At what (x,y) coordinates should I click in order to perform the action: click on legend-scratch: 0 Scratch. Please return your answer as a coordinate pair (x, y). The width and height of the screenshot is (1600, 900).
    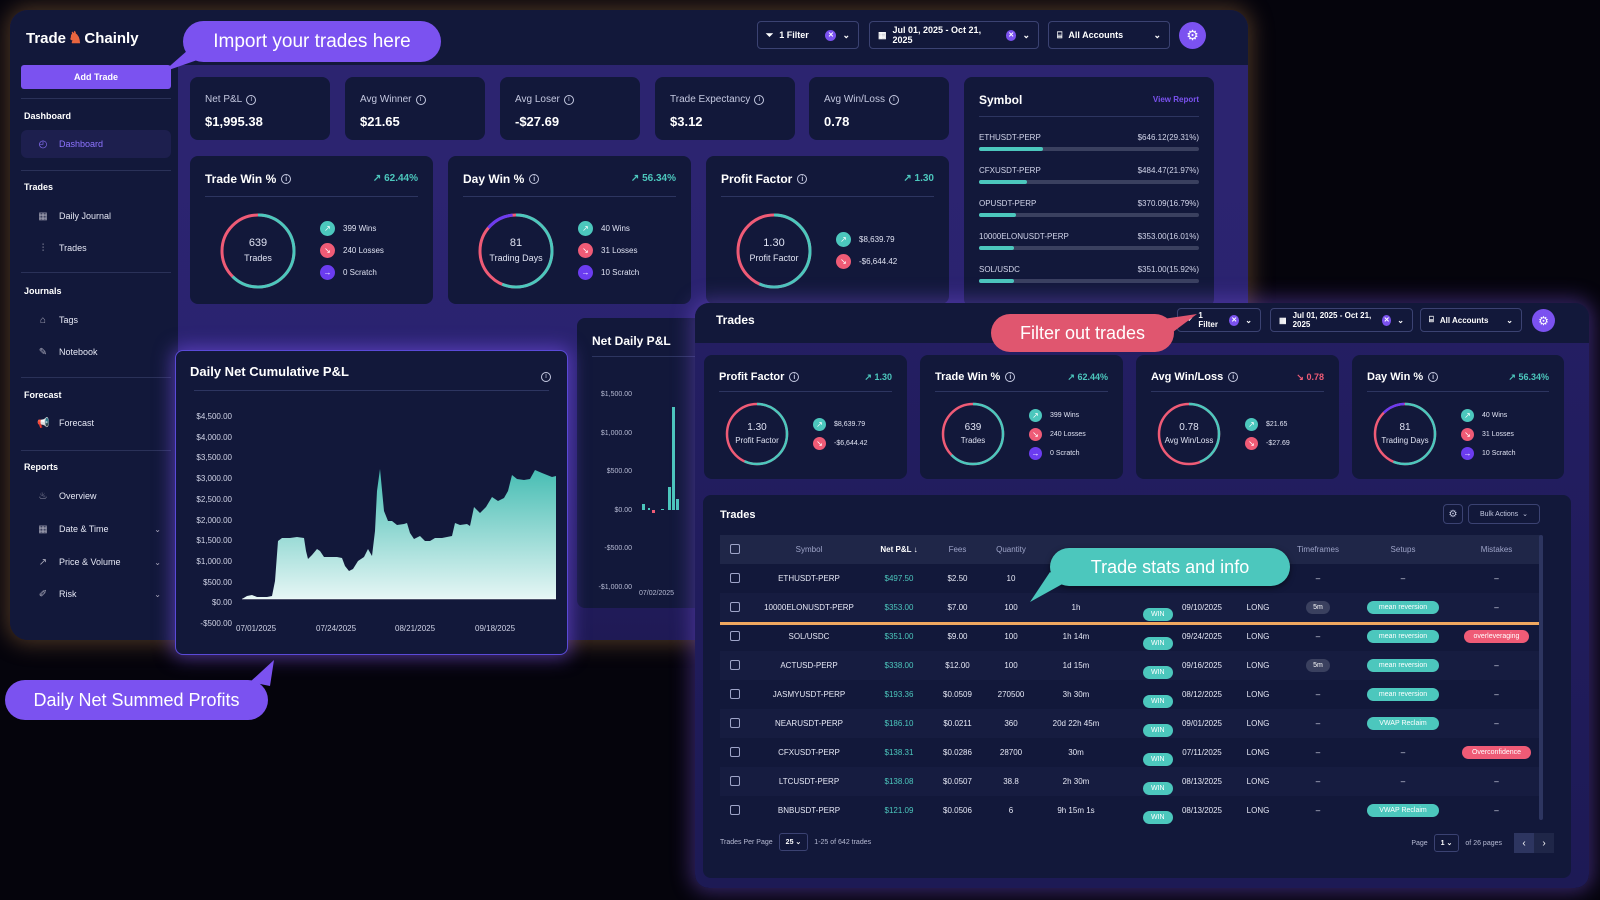
    Looking at the image, I should click on (360, 272).